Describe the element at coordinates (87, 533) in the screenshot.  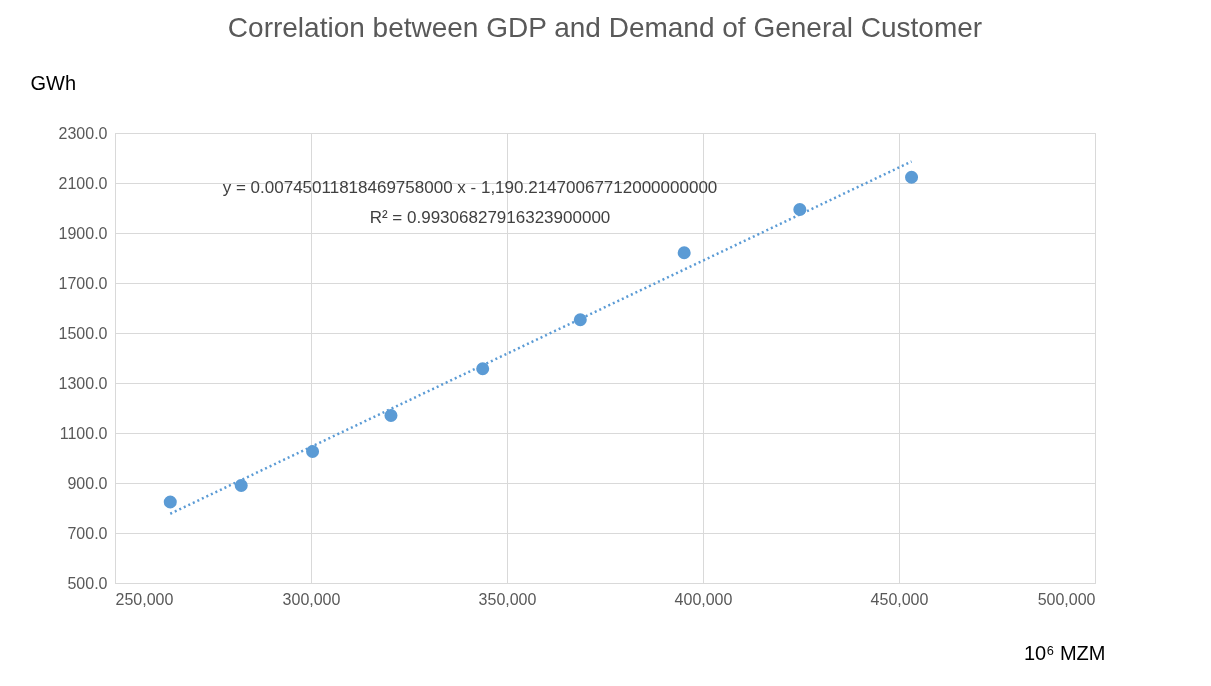
I see `y-tick-label: 700.0` at that location.